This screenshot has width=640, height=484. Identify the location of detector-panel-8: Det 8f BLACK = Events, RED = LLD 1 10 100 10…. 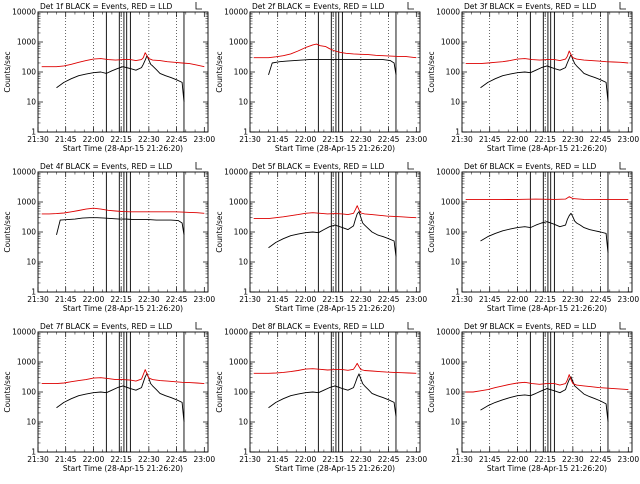
(321, 397).